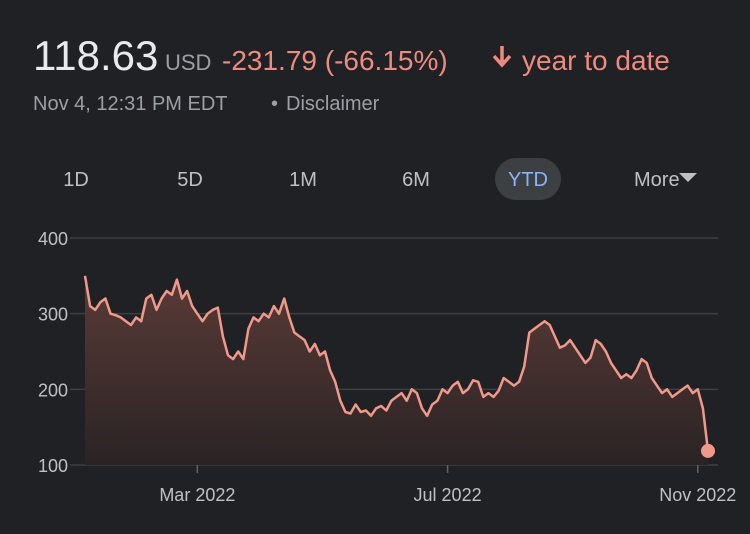  I want to click on tab: More, so click(657, 180).